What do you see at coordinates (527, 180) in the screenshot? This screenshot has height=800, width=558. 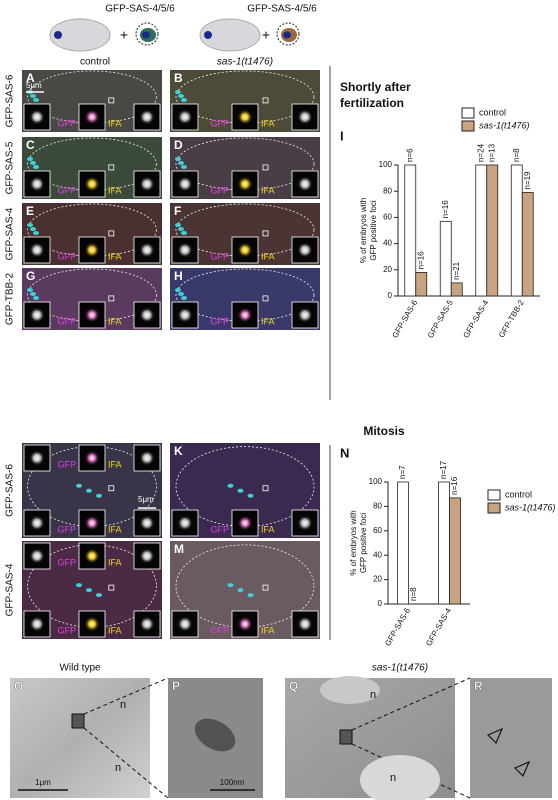 I see `n-label: n=19` at bounding box center [527, 180].